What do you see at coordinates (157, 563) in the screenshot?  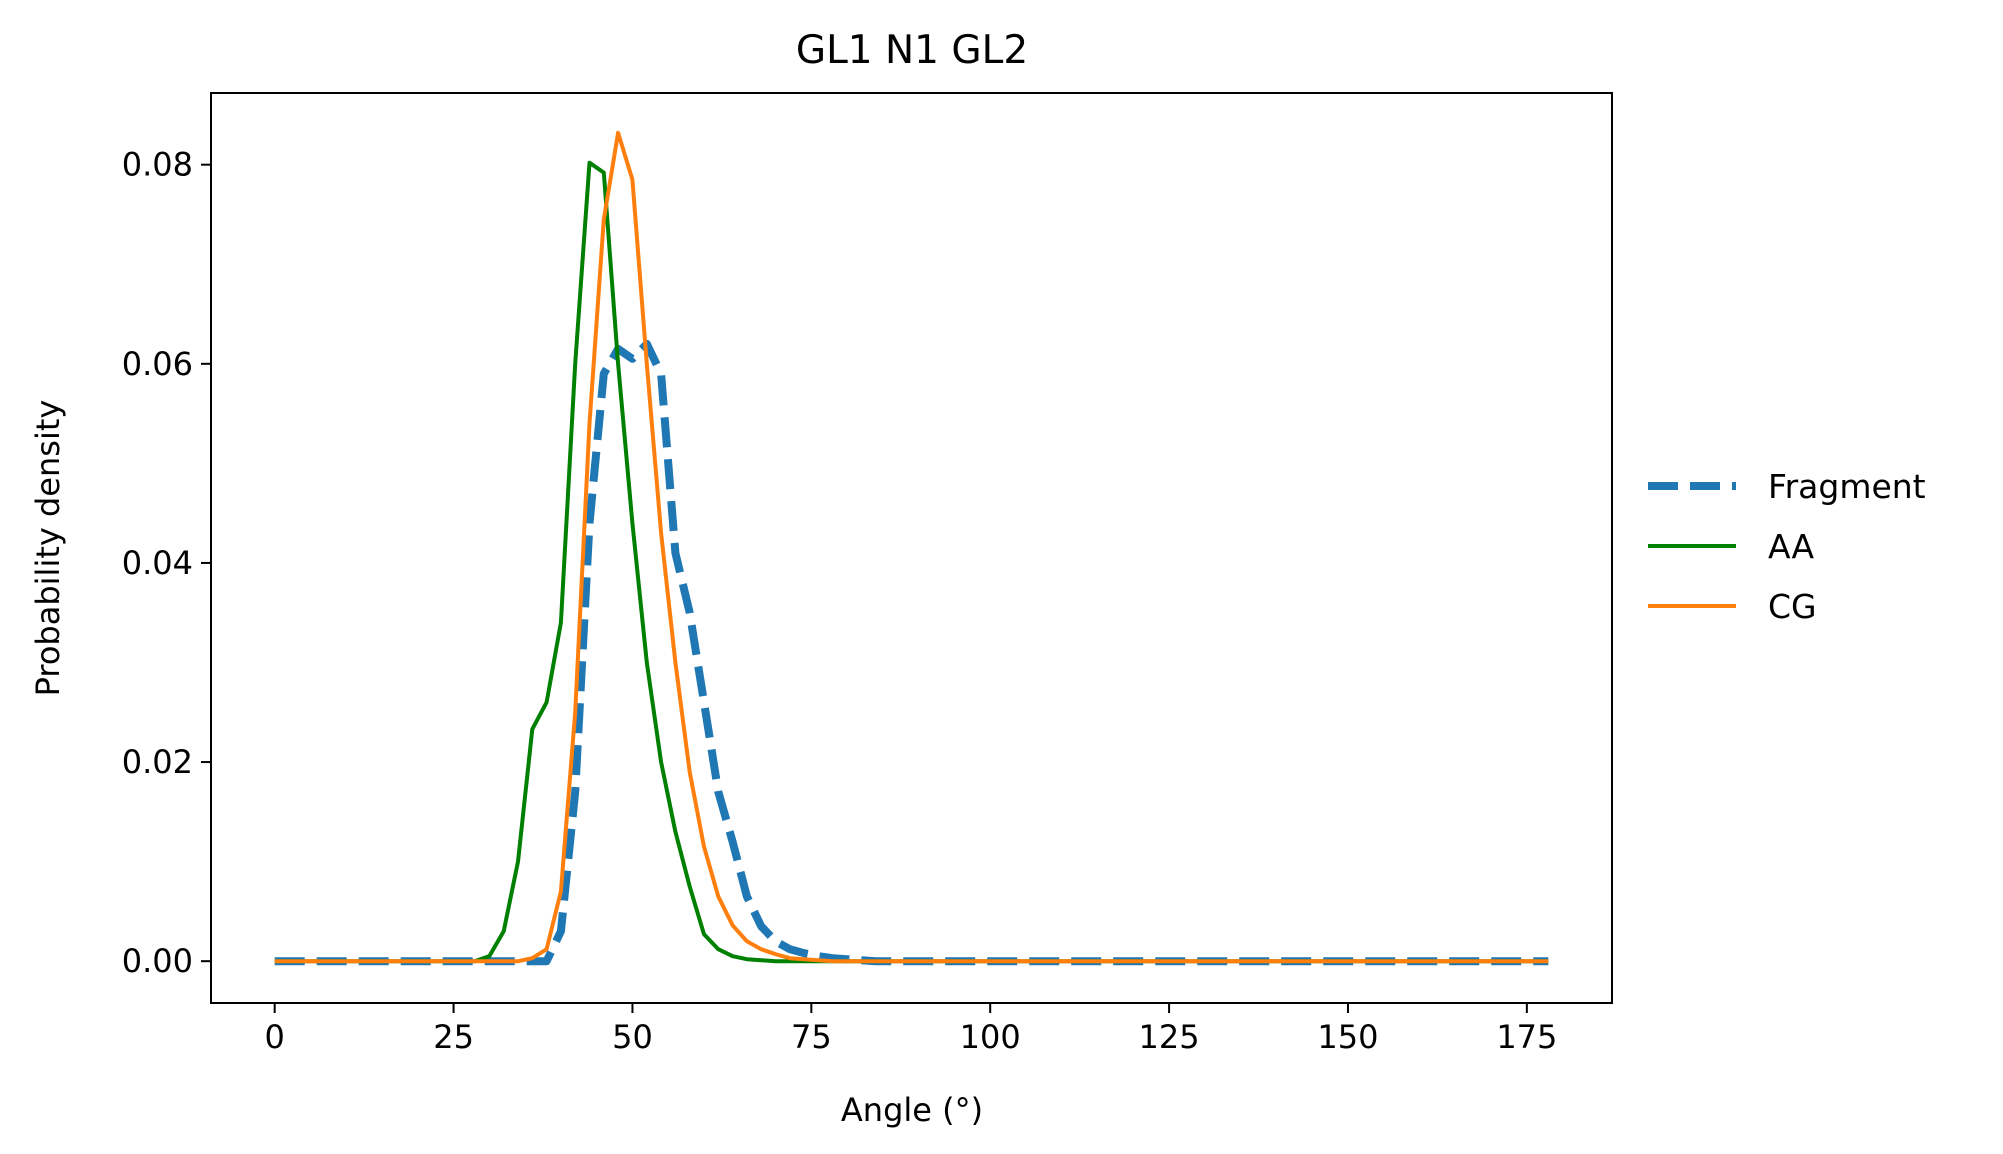 I see `y-tick-label: 0.04` at bounding box center [157, 563].